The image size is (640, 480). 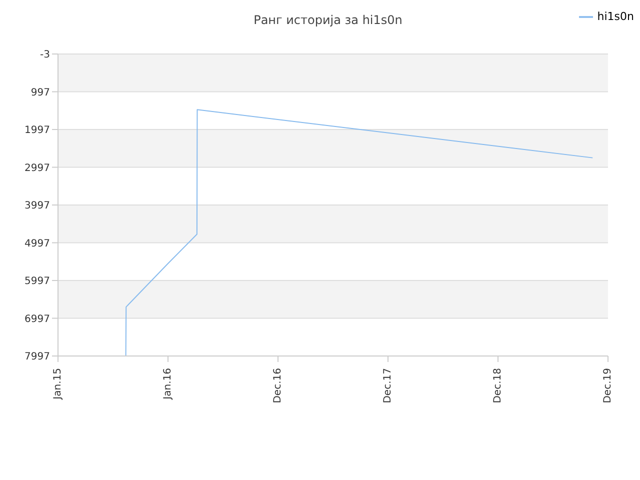 What do you see at coordinates (498, 386) in the screenshot?
I see `x-tick-label: Dec.18` at bounding box center [498, 386].